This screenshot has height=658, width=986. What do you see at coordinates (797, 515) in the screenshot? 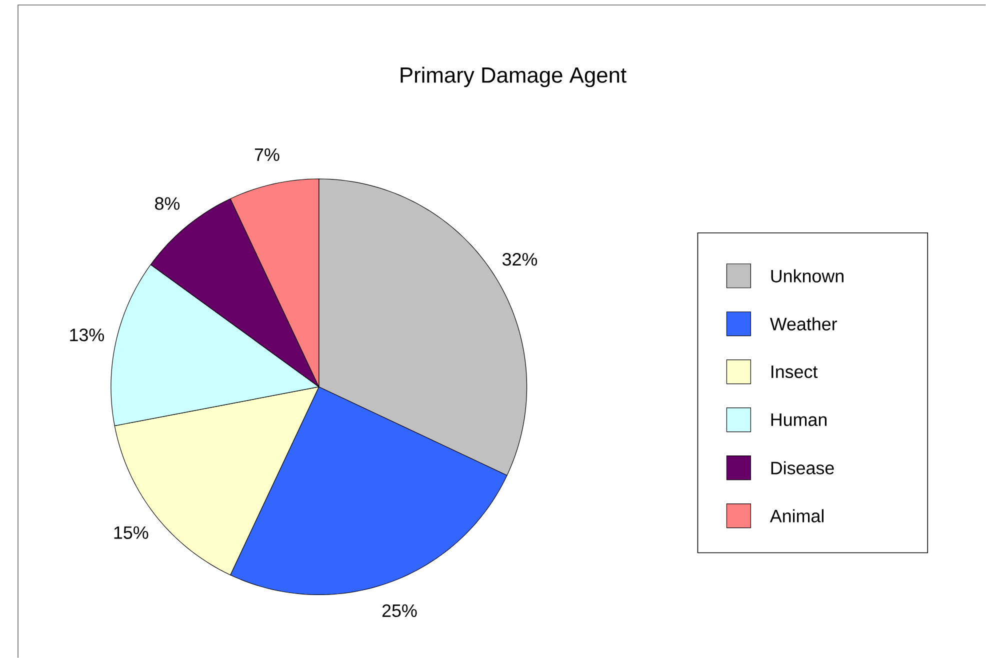
I see `legend-label: Animal` at bounding box center [797, 515].